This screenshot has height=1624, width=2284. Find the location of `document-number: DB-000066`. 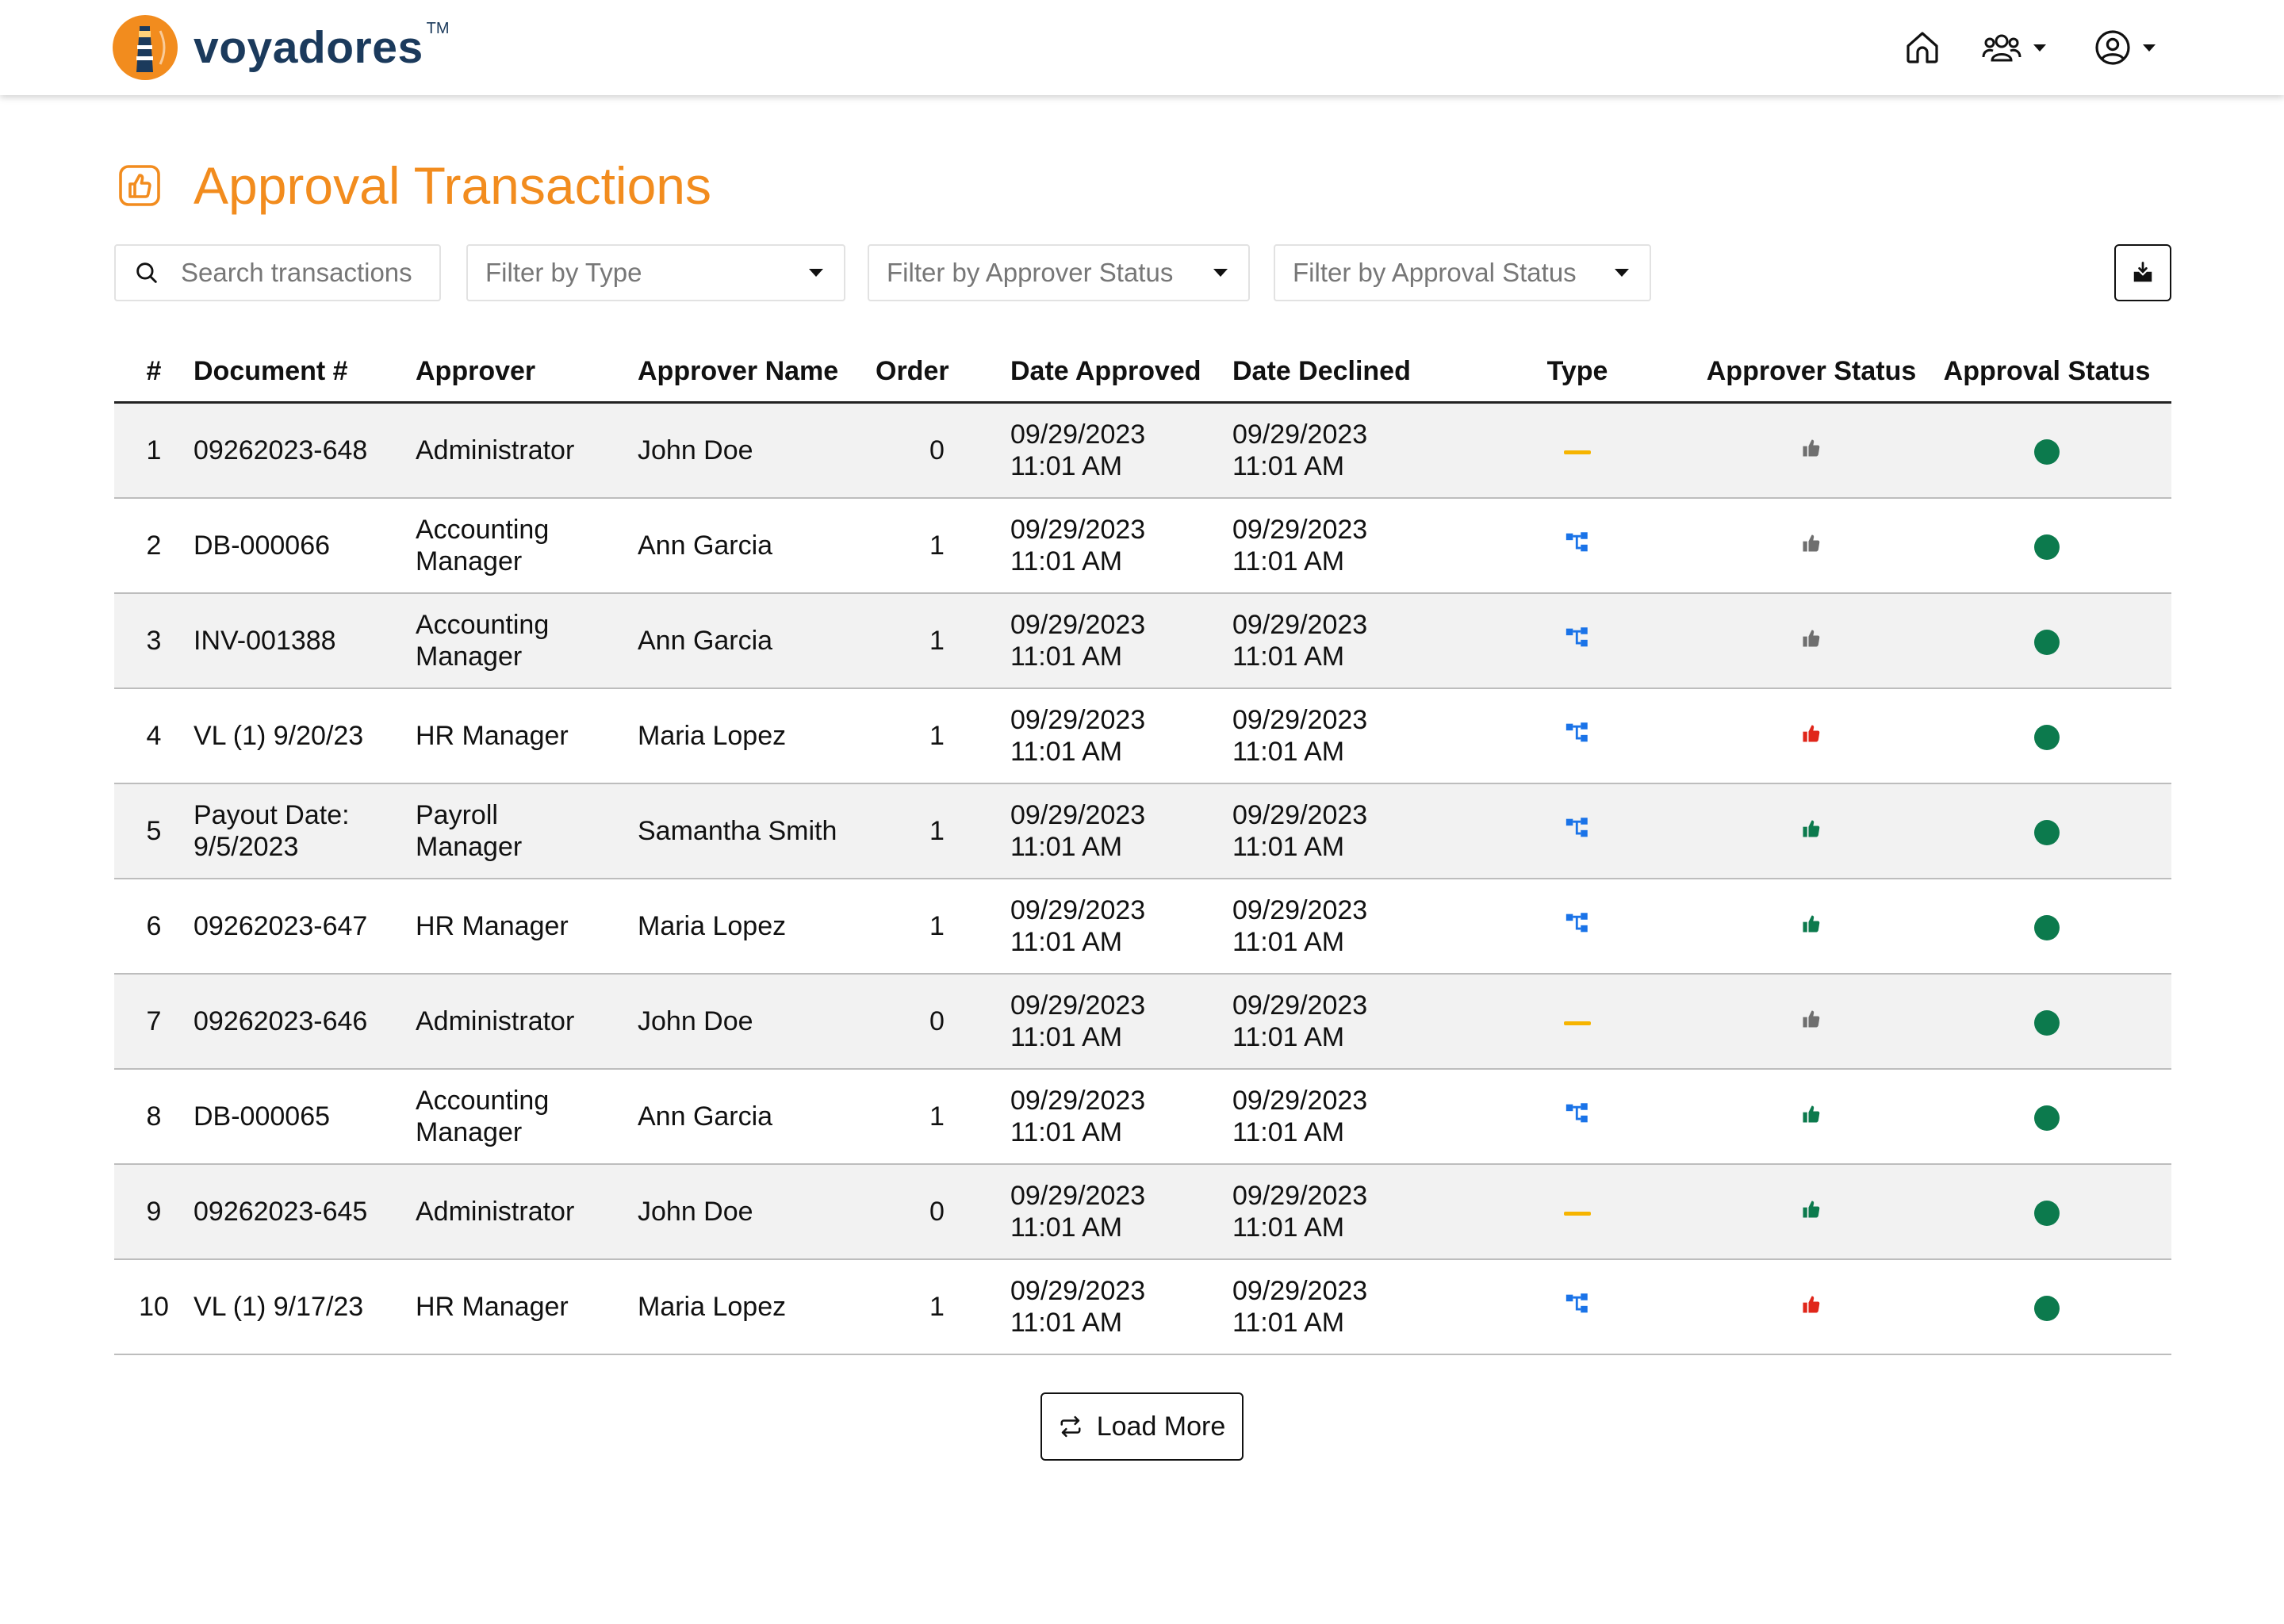

document-number: DB-000066 is located at coordinates (305, 546).